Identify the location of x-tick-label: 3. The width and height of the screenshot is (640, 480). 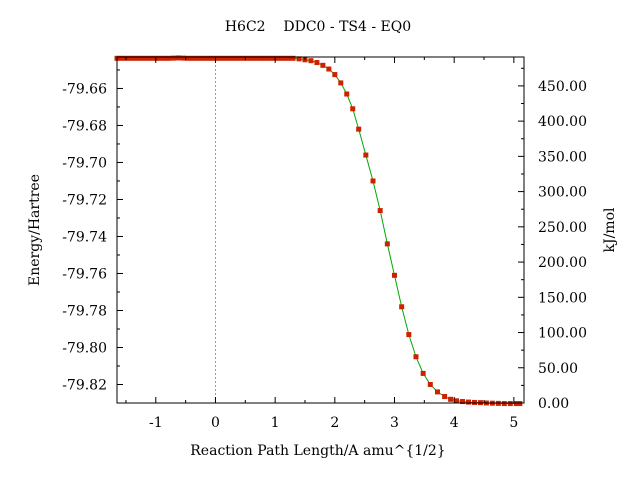
(394, 423).